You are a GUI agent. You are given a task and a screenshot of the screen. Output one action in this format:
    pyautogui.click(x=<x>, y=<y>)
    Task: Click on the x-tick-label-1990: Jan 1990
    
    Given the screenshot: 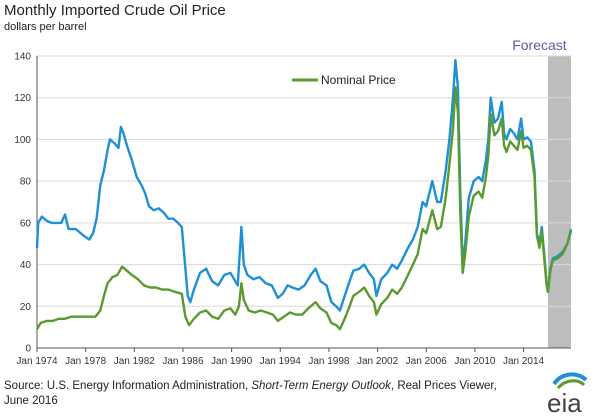 What is the action you would take?
    pyautogui.click(x=232, y=361)
    